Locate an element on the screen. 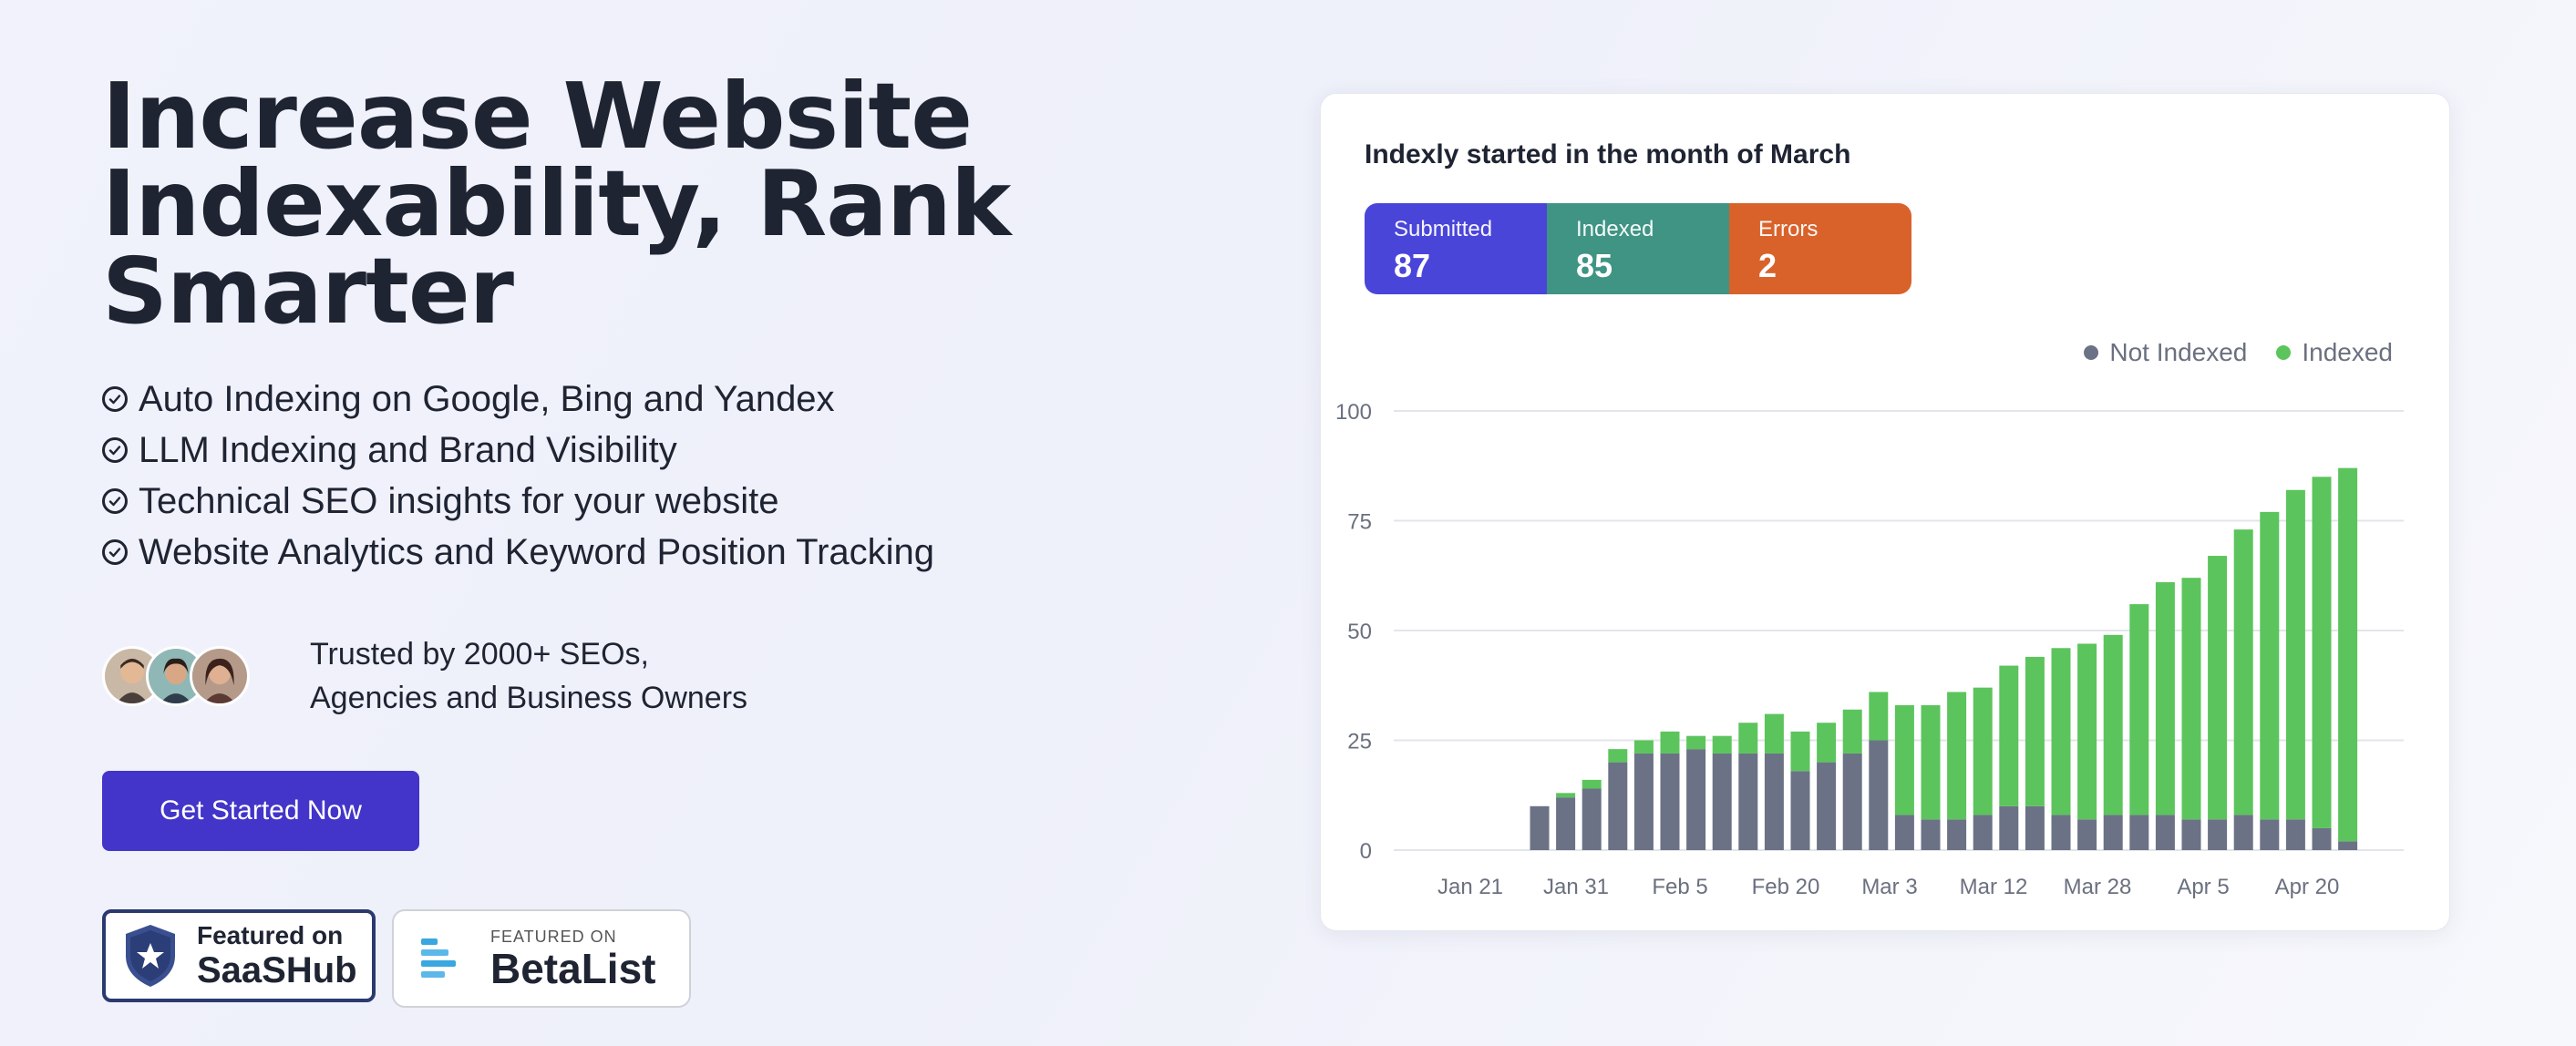 Image resolution: width=2576 pixels, height=1046 pixels. x-tick-label: Mar 28 is located at coordinates (2098, 887).